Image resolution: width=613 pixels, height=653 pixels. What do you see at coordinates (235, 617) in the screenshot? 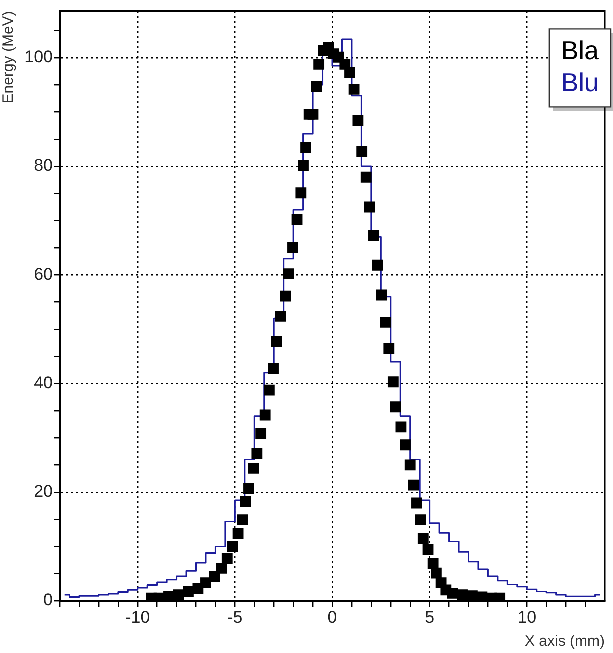
I see `x-tick-label: -5` at bounding box center [235, 617].